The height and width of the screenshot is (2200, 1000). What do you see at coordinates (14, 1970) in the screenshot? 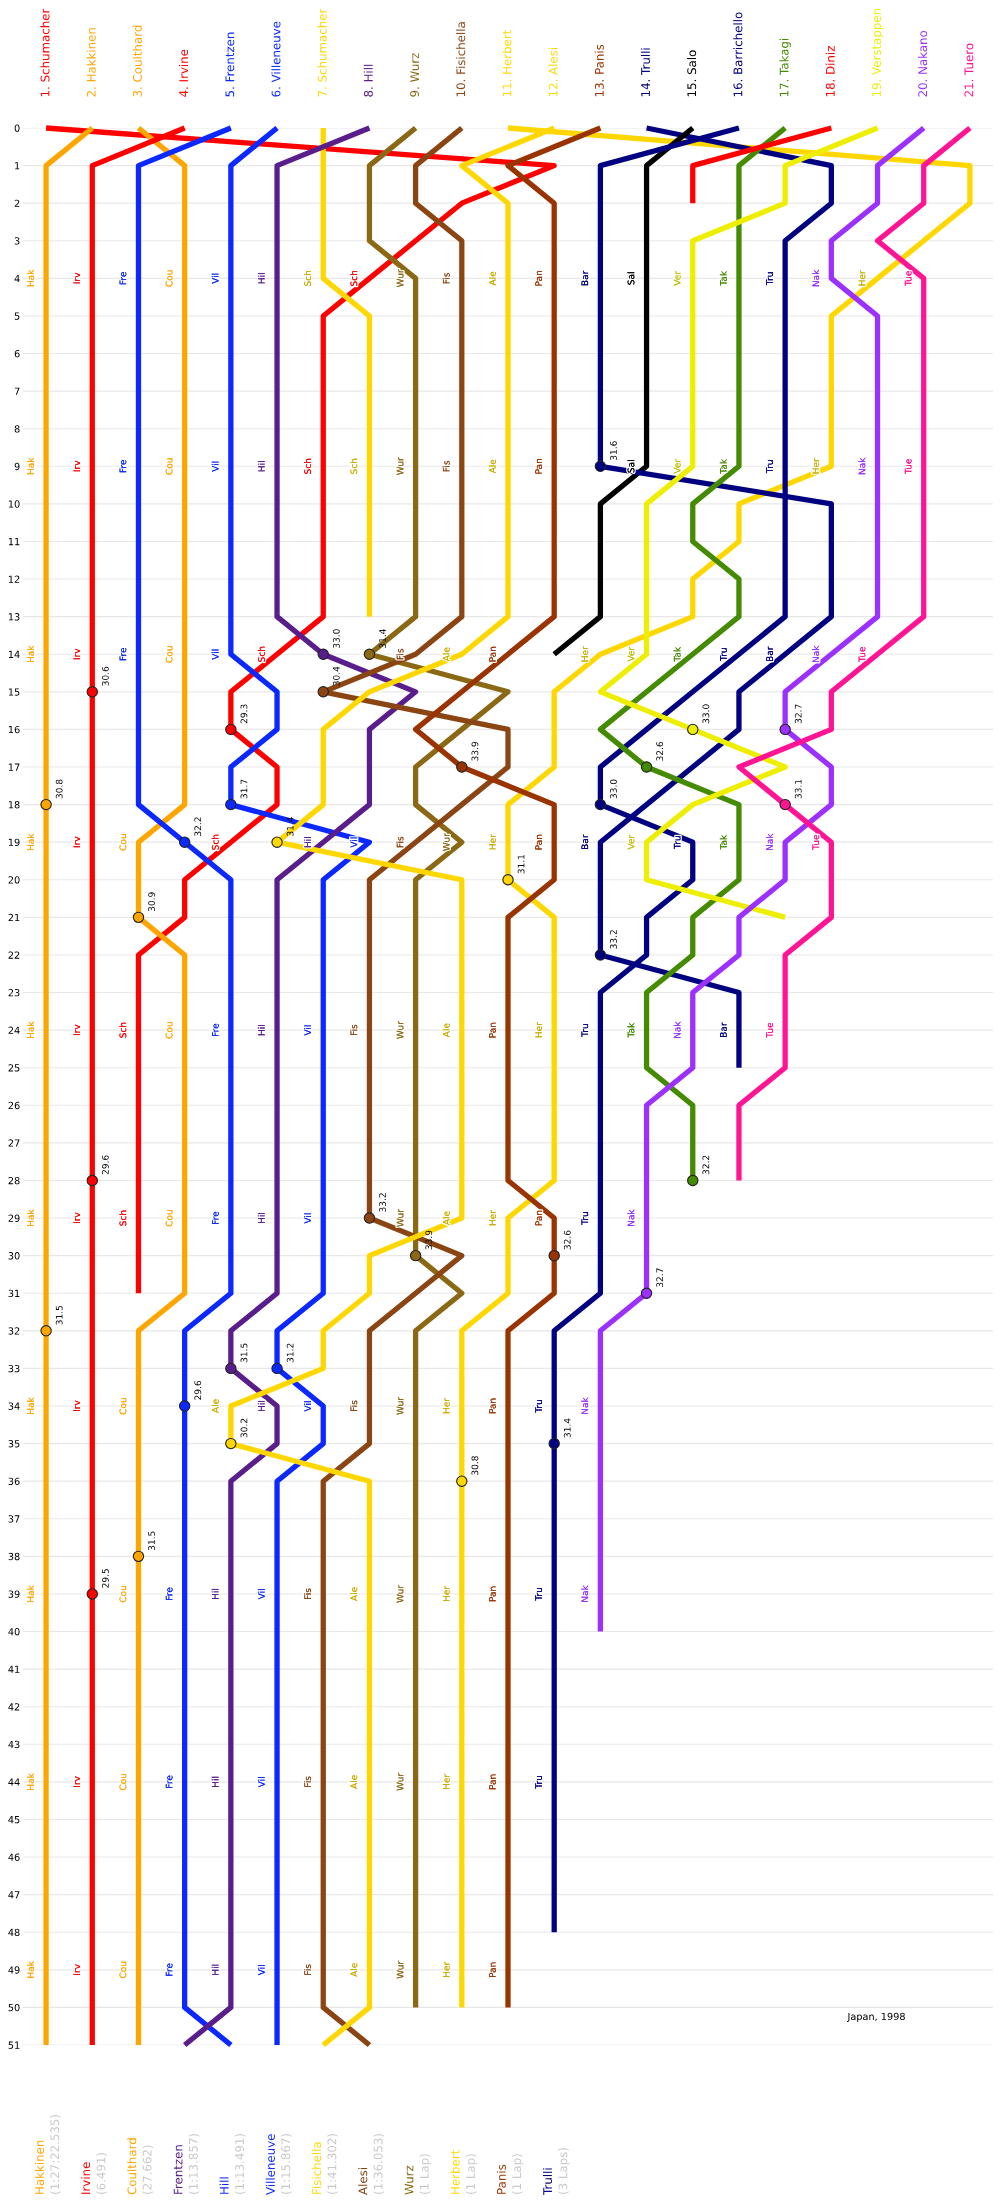
I see `y-tick-label: 49` at bounding box center [14, 1970].